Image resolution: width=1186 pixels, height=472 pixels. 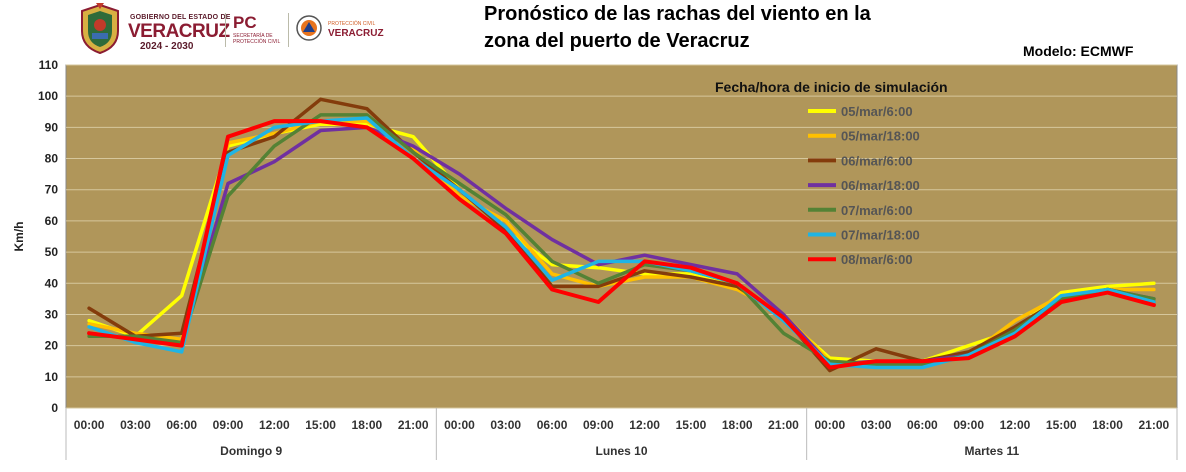 I want to click on veracruz-shield-icon, so click(x=100, y=29).